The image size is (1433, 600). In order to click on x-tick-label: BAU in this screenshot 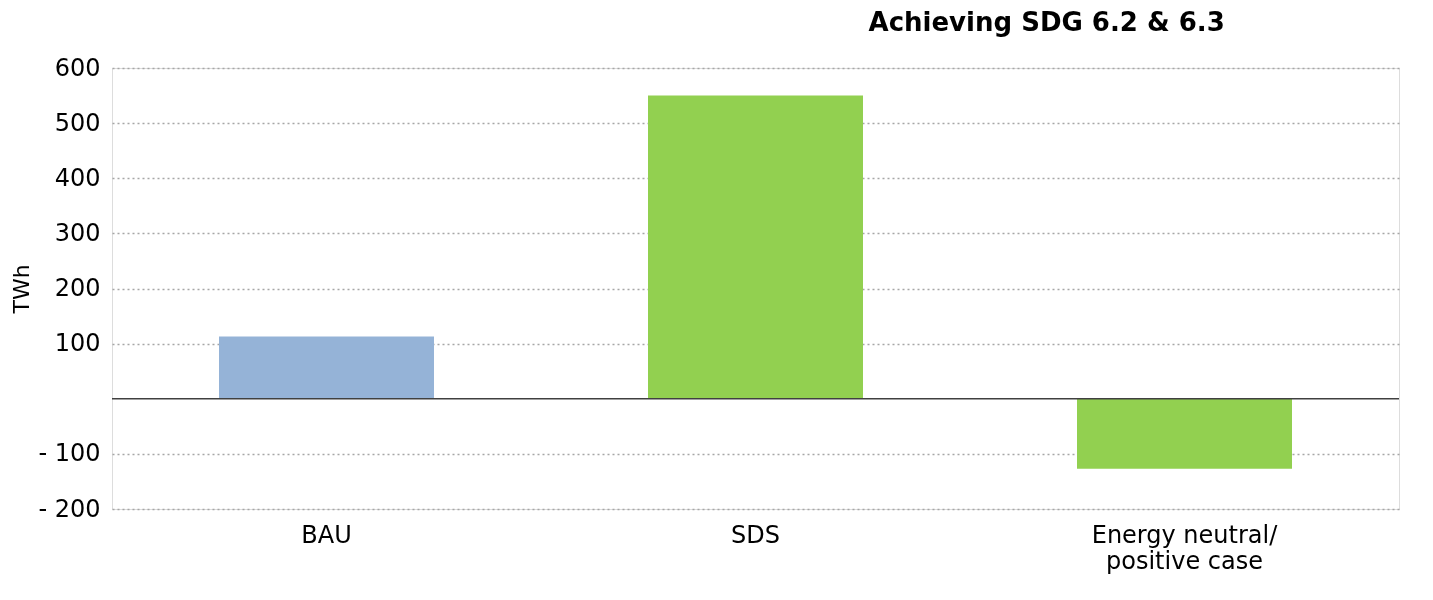, I will do `click(326, 534)`.